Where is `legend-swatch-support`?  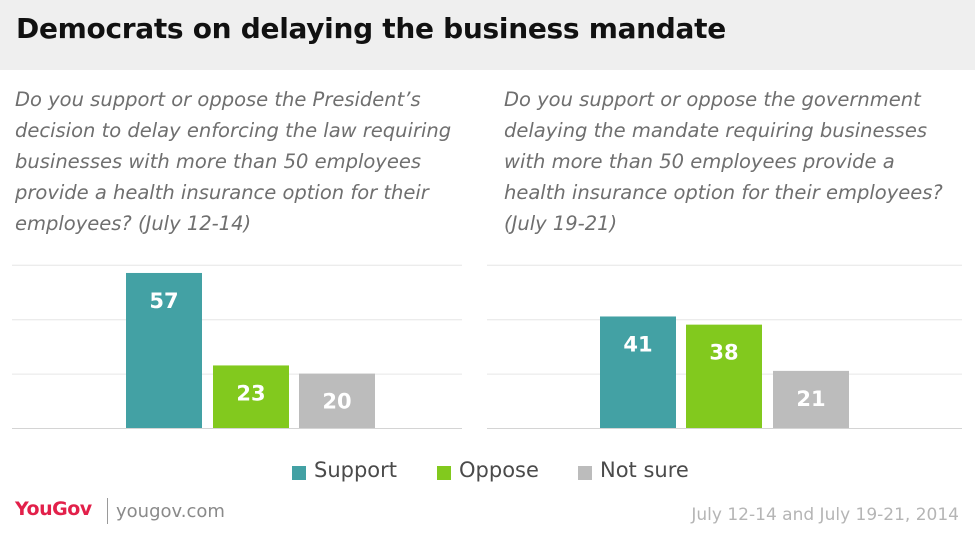
legend-swatch-support is located at coordinates (299, 473).